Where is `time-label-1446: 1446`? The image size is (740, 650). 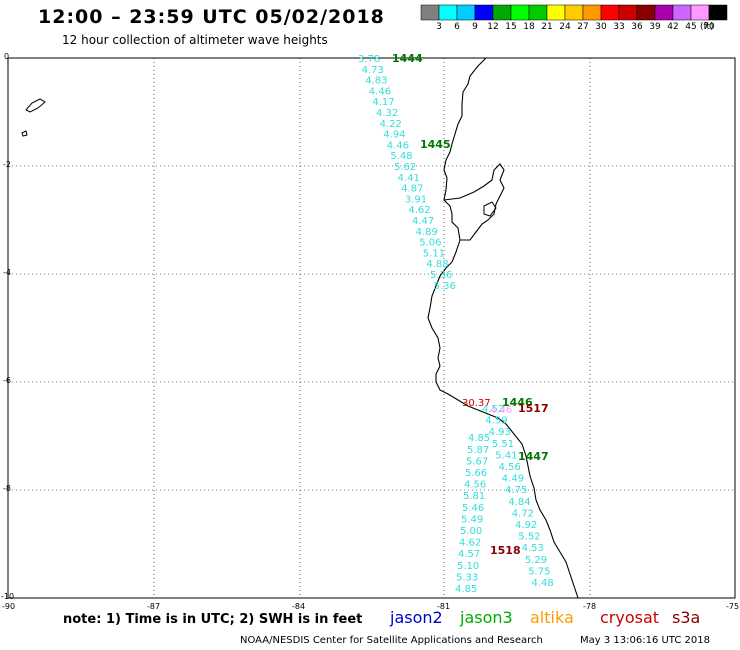 time-label-1446: 1446 is located at coordinates (517, 402).